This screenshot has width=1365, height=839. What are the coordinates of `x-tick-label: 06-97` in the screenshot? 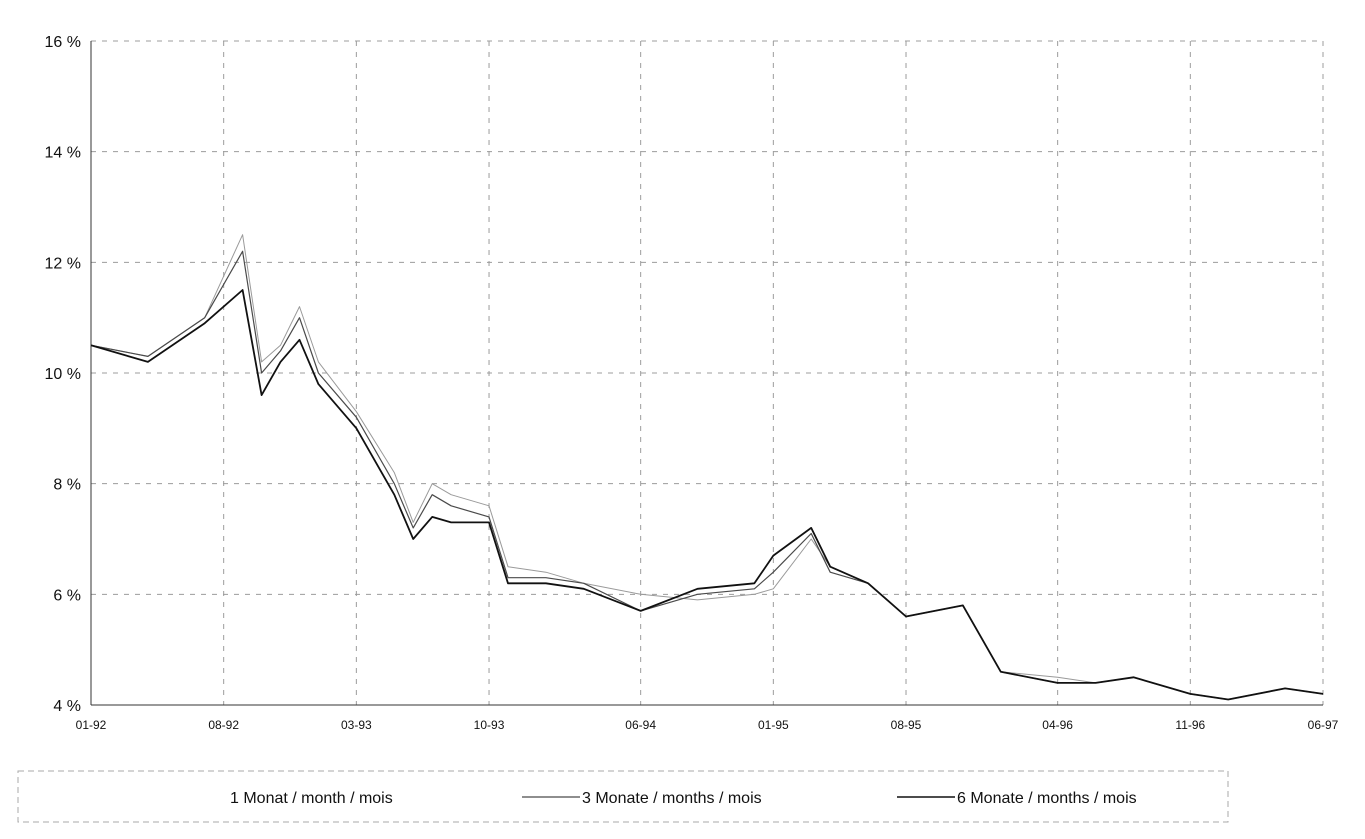 It's located at (1323, 725).